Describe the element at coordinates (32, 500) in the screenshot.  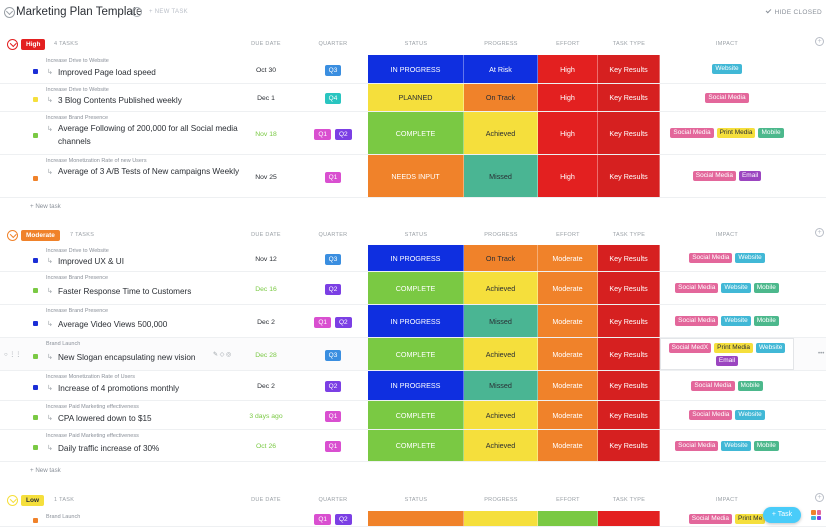
I see `priority-badge: Low` at that location.